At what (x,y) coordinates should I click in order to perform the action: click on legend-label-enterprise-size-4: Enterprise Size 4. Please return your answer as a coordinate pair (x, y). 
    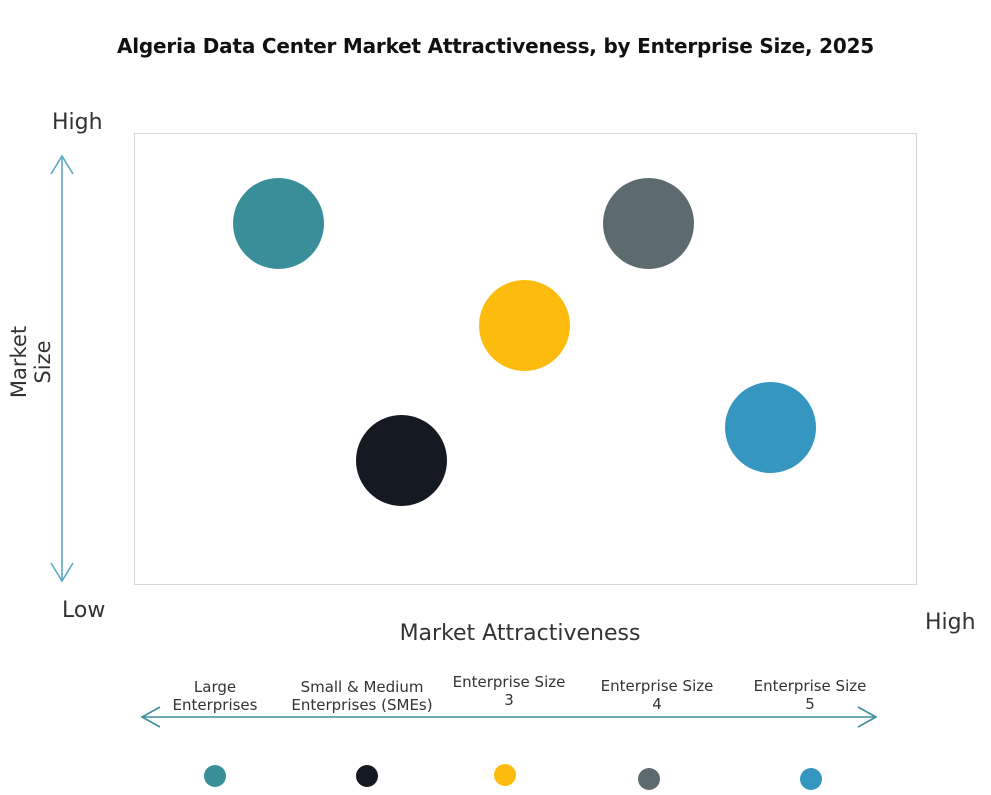
    Looking at the image, I should click on (657, 695).